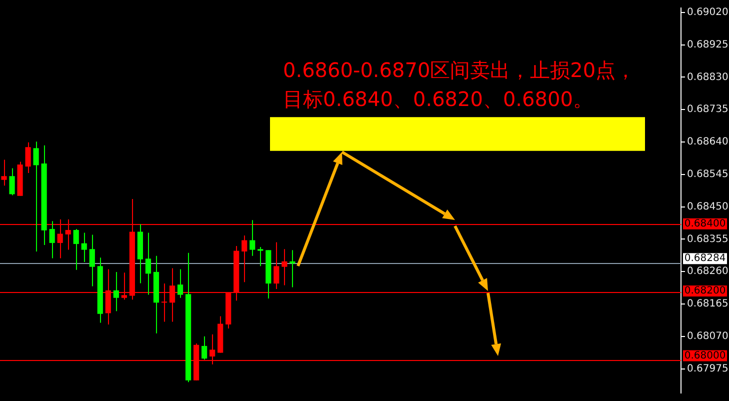 The width and height of the screenshot is (729, 401). Describe the element at coordinates (438, 99) in the screenshot. I see `annotation: 目标0.6840、0.6820、0.6800。` at that location.